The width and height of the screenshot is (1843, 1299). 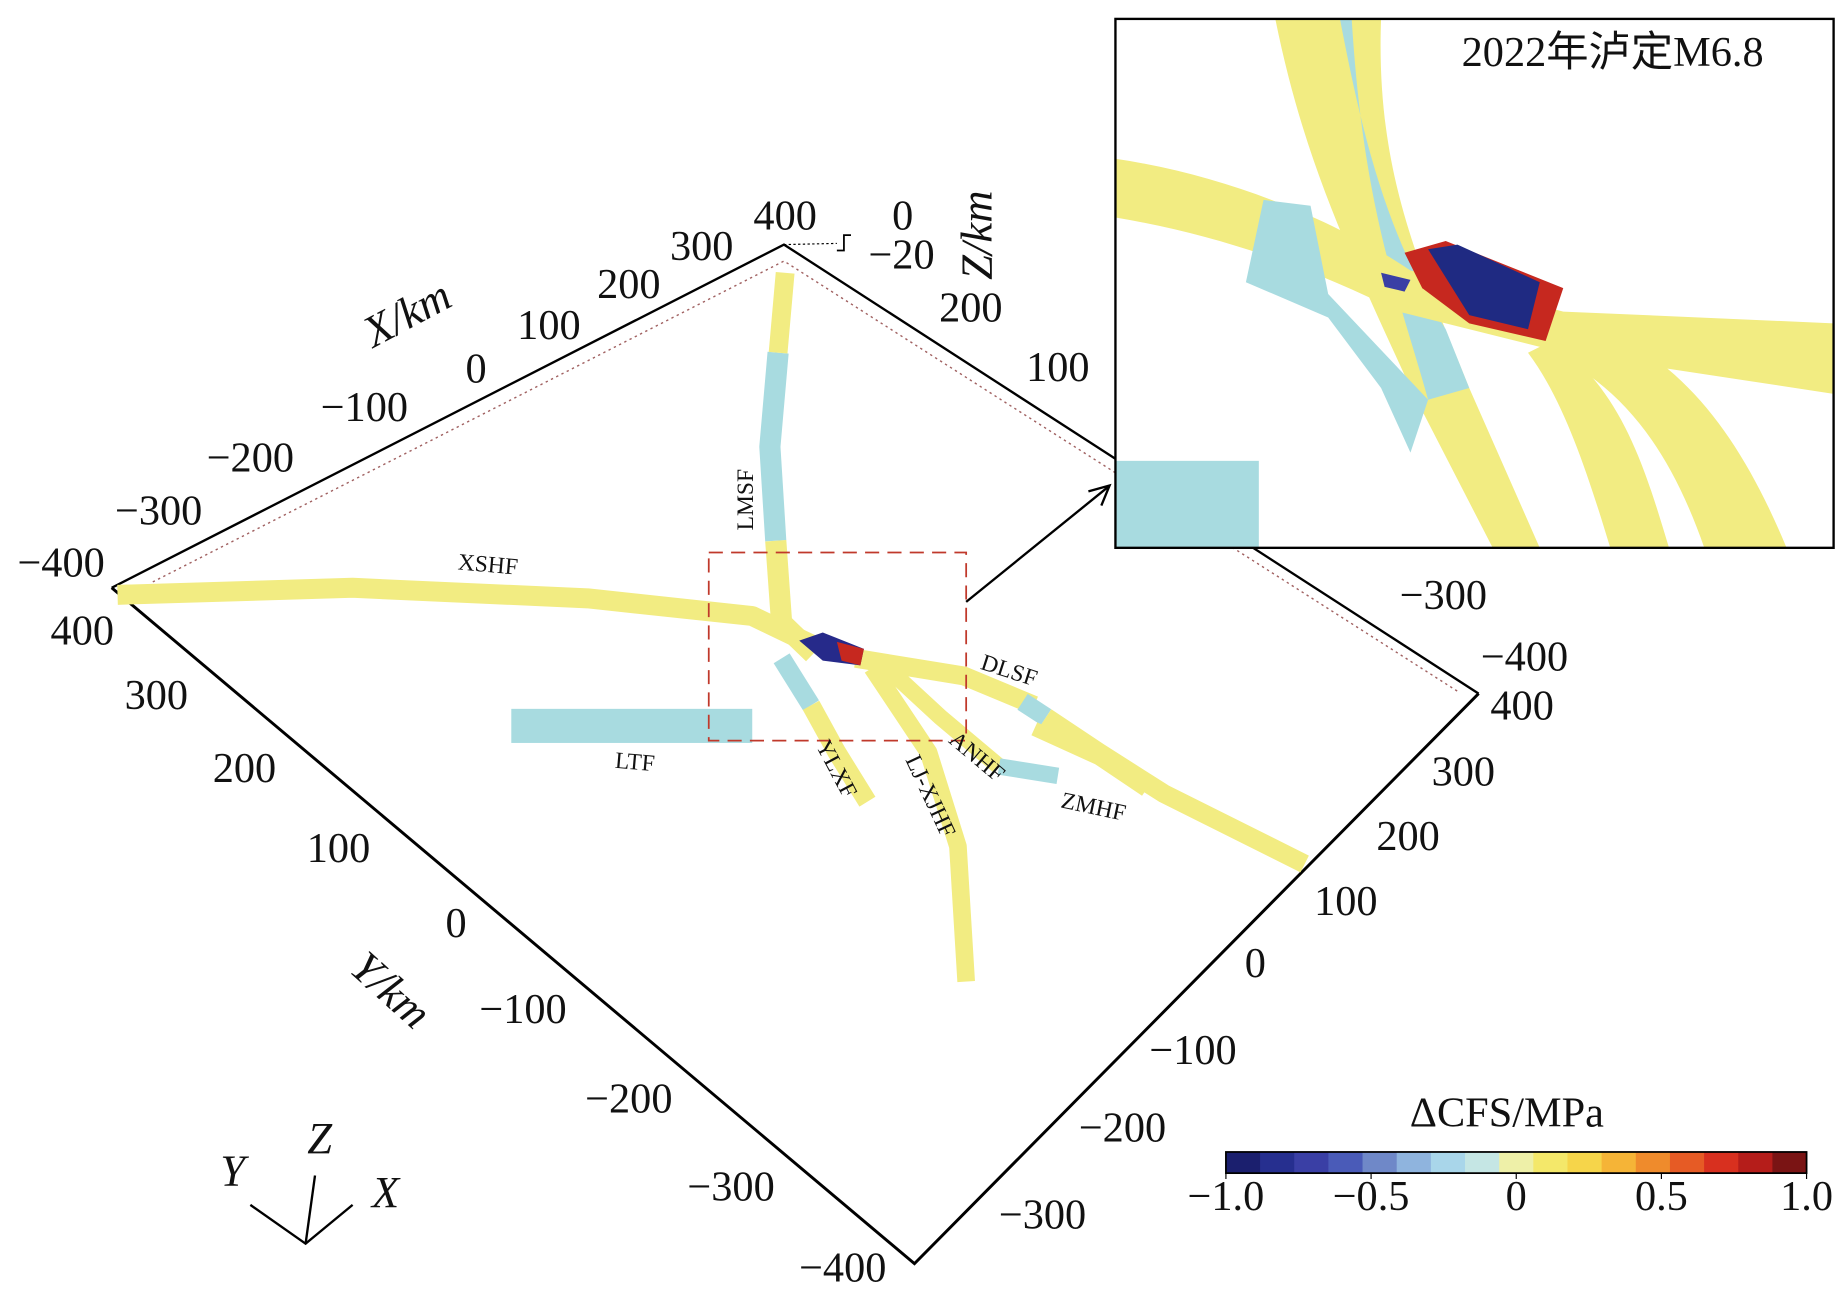 I want to click on y-far-tick-label: 100, so click(x=1345, y=901).